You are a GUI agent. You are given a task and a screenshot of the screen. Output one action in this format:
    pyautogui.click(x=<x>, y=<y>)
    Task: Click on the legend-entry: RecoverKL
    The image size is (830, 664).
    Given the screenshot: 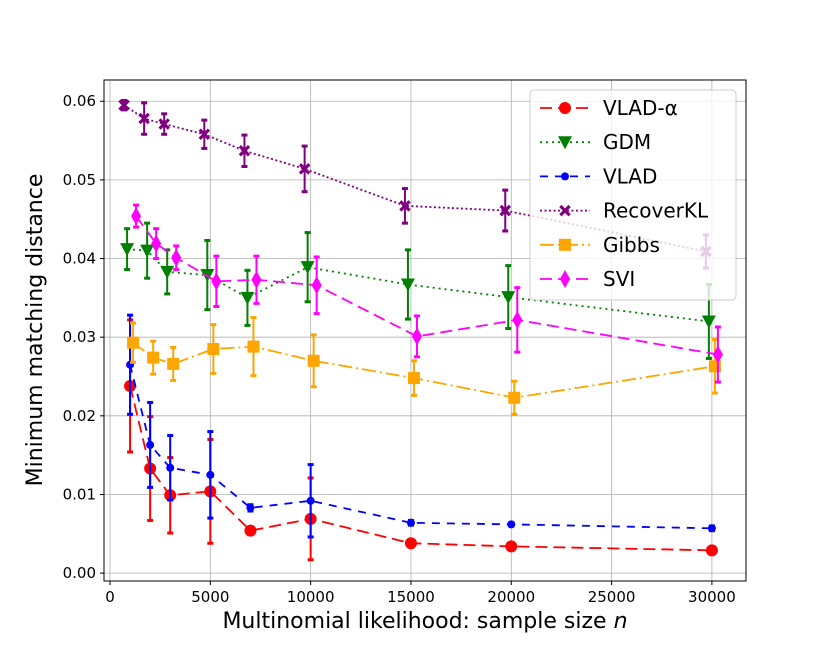 What is the action you would take?
    pyautogui.click(x=624, y=211)
    